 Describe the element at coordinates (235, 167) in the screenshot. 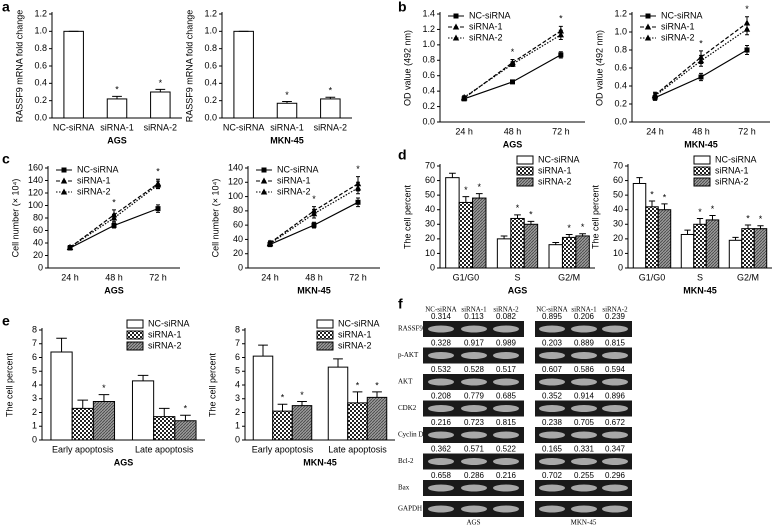

I see `y-tick-label: 140` at that location.